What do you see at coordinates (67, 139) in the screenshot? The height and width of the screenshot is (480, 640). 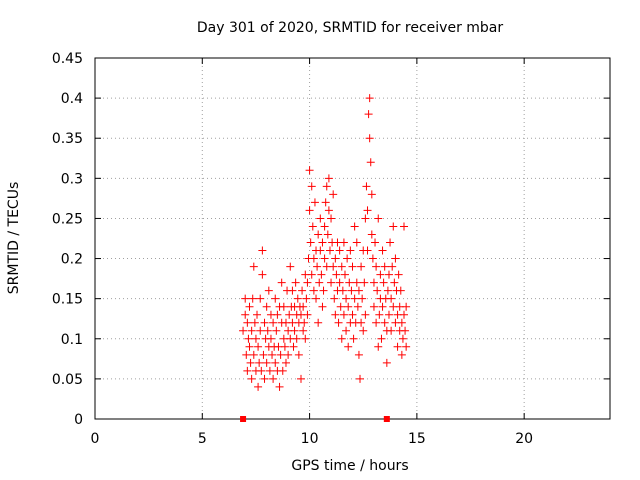 I see `y-tick-label: 0.35` at bounding box center [67, 139].